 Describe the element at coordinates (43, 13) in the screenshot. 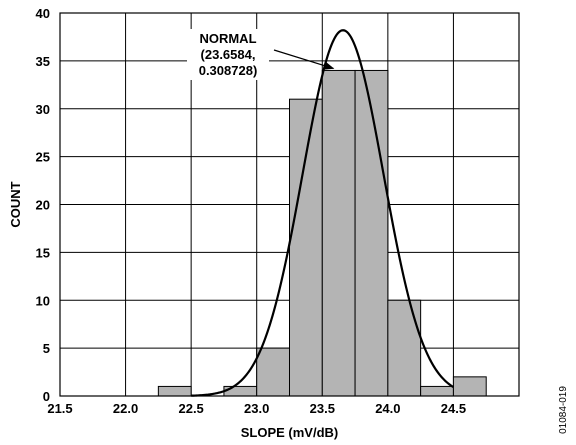

I see `y-tick-label-8: 40` at that location.